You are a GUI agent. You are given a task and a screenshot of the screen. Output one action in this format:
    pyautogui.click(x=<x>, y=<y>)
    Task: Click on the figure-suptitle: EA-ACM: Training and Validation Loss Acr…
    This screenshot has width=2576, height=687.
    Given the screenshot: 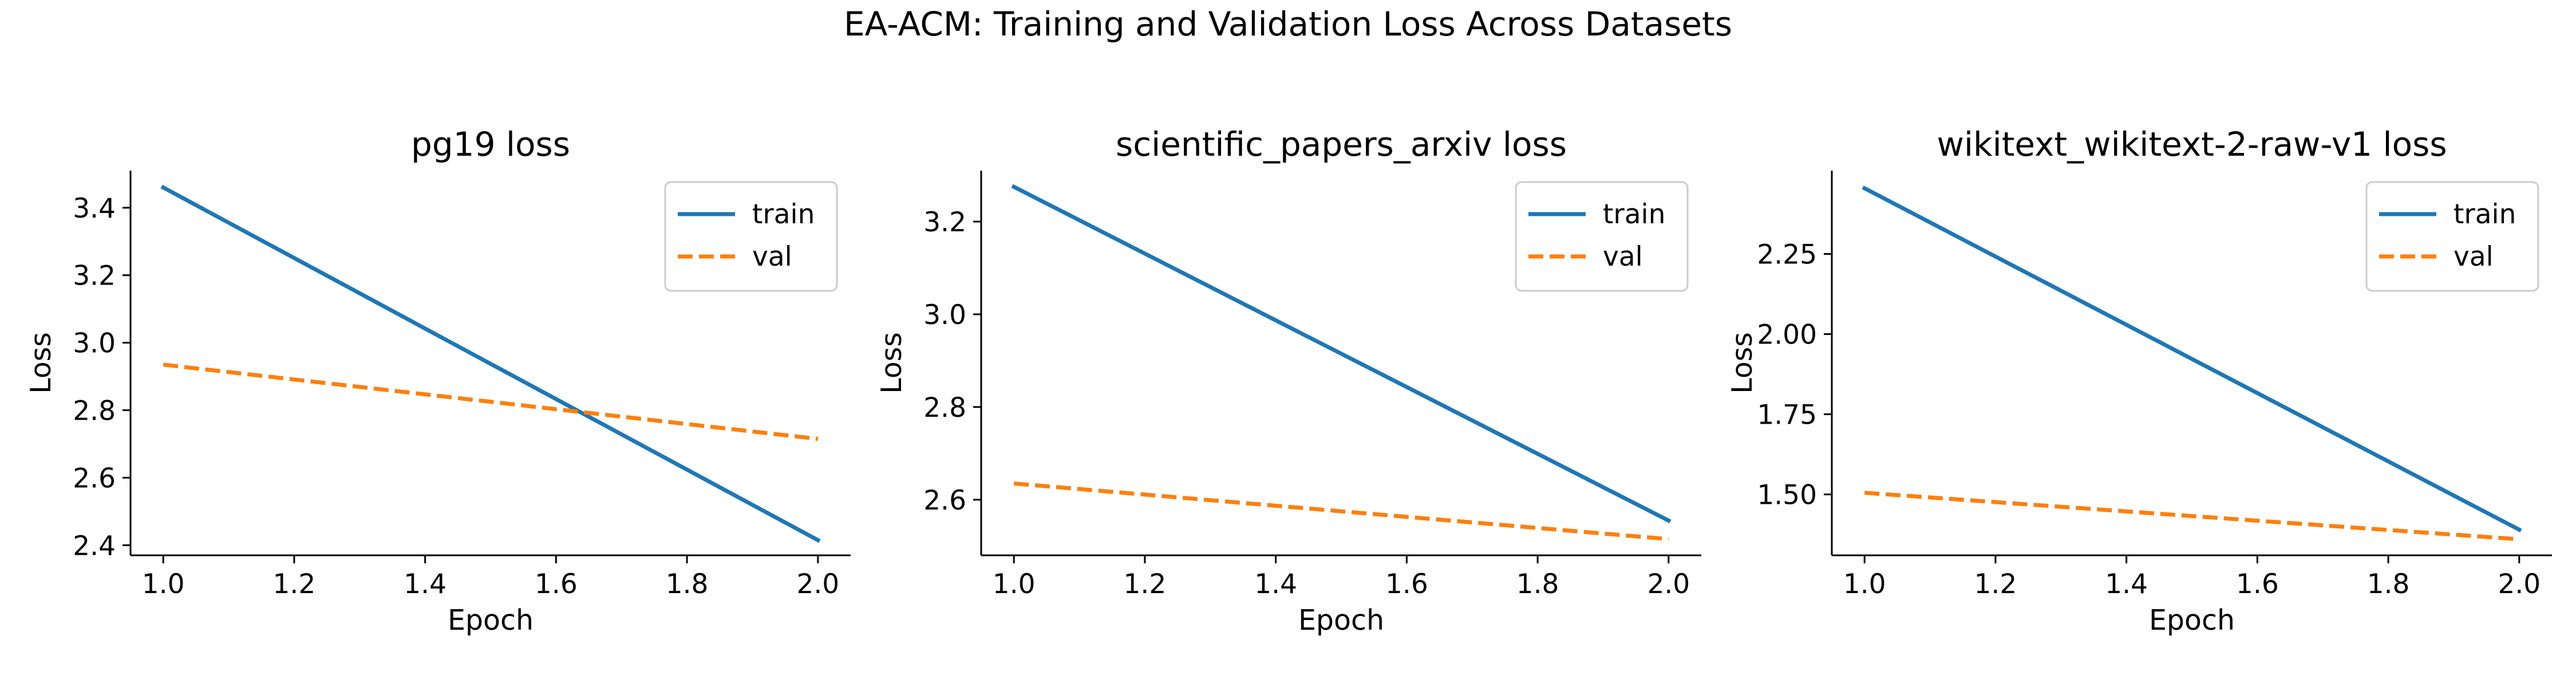 What is the action you would take?
    pyautogui.click(x=1288, y=24)
    